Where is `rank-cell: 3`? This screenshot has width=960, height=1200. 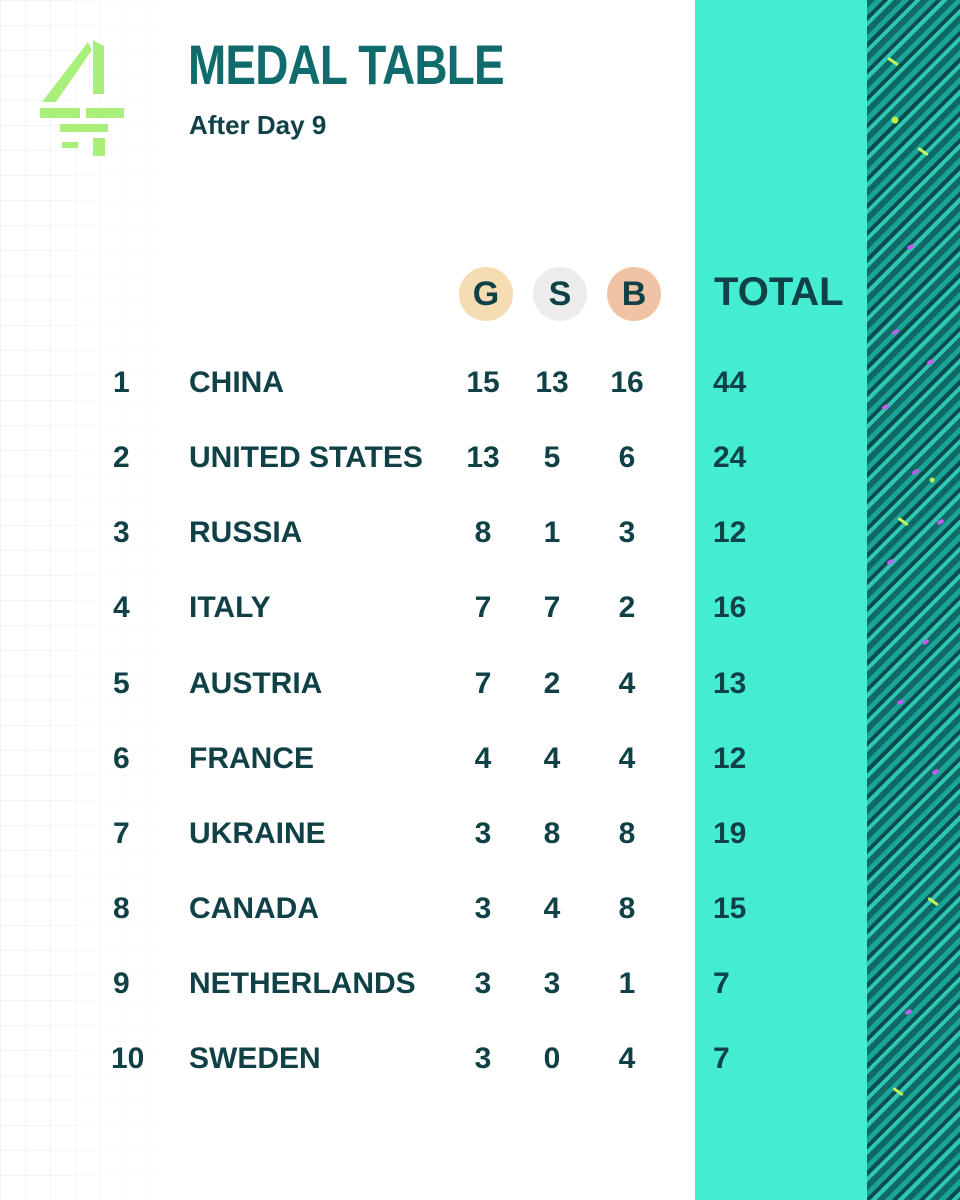 rank-cell: 3 is located at coordinates (121, 532).